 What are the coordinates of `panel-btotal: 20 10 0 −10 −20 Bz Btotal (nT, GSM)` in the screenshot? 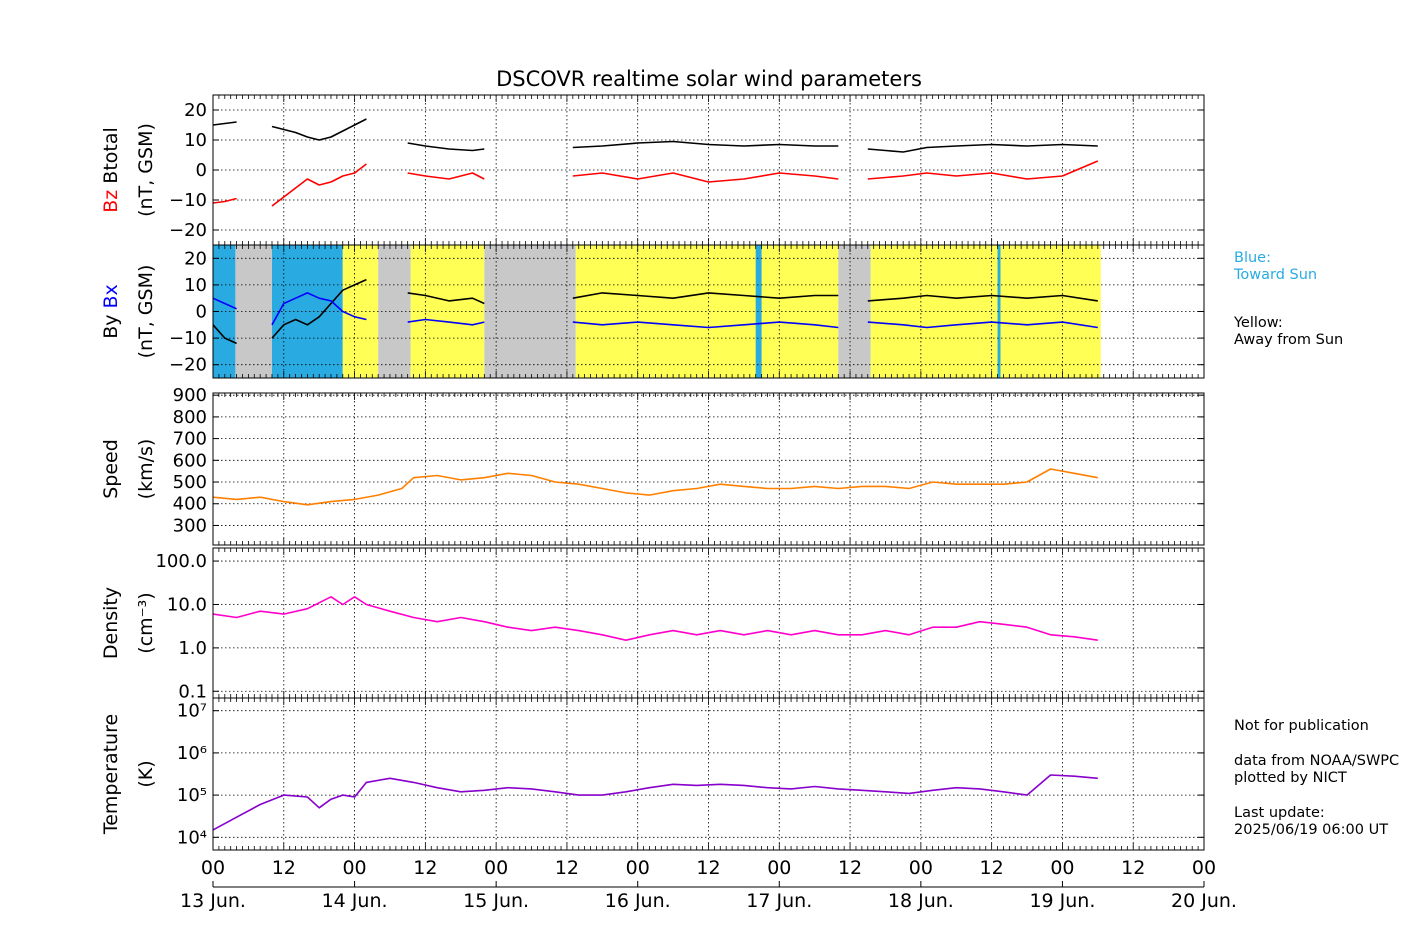 It's located at (652, 170).